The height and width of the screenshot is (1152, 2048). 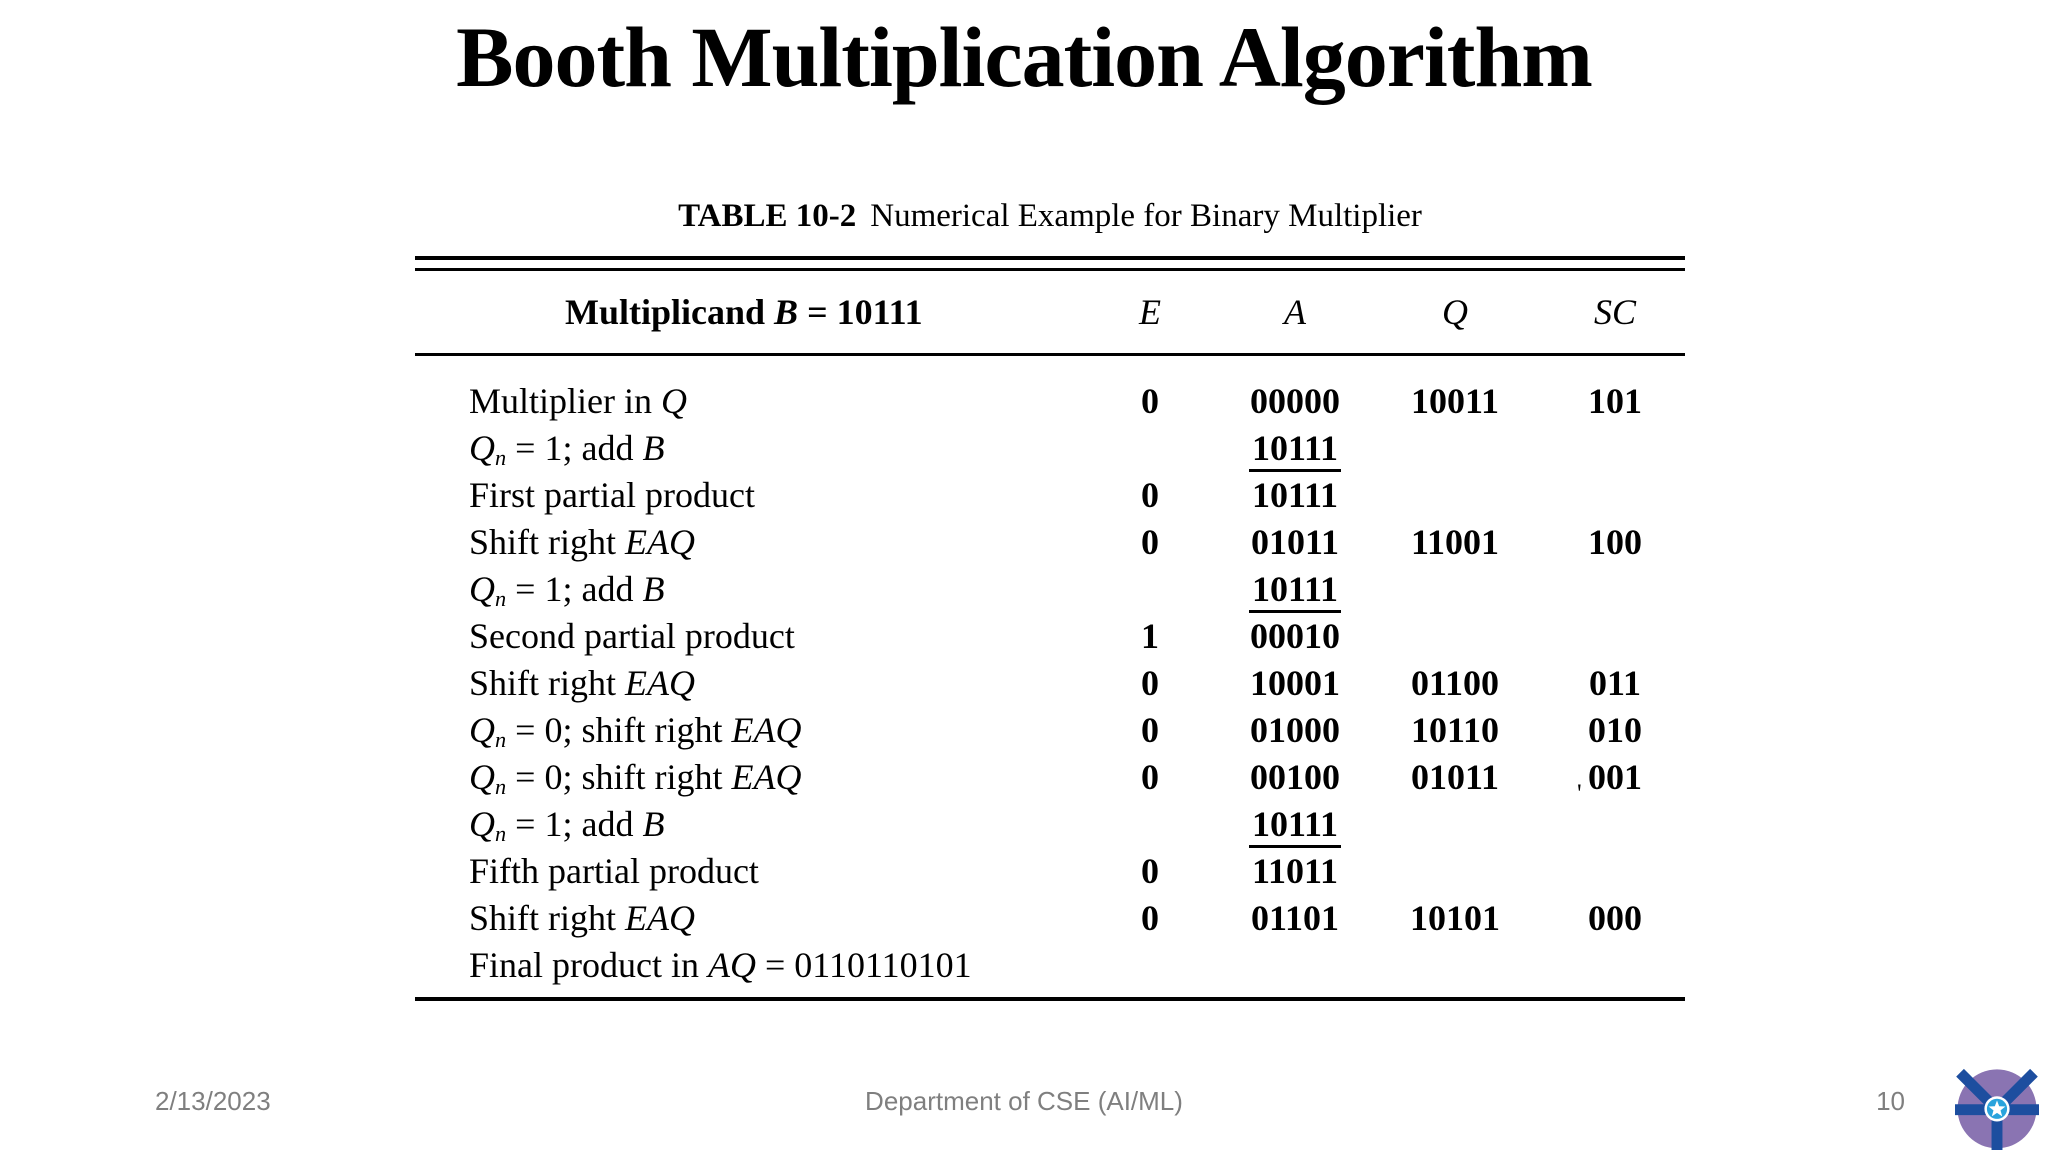 What do you see at coordinates (1050, 542) in the screenshot?
I see `table-row: Shift right EAQ 0 01011 11001 100` at bounding box center [1050, 542].